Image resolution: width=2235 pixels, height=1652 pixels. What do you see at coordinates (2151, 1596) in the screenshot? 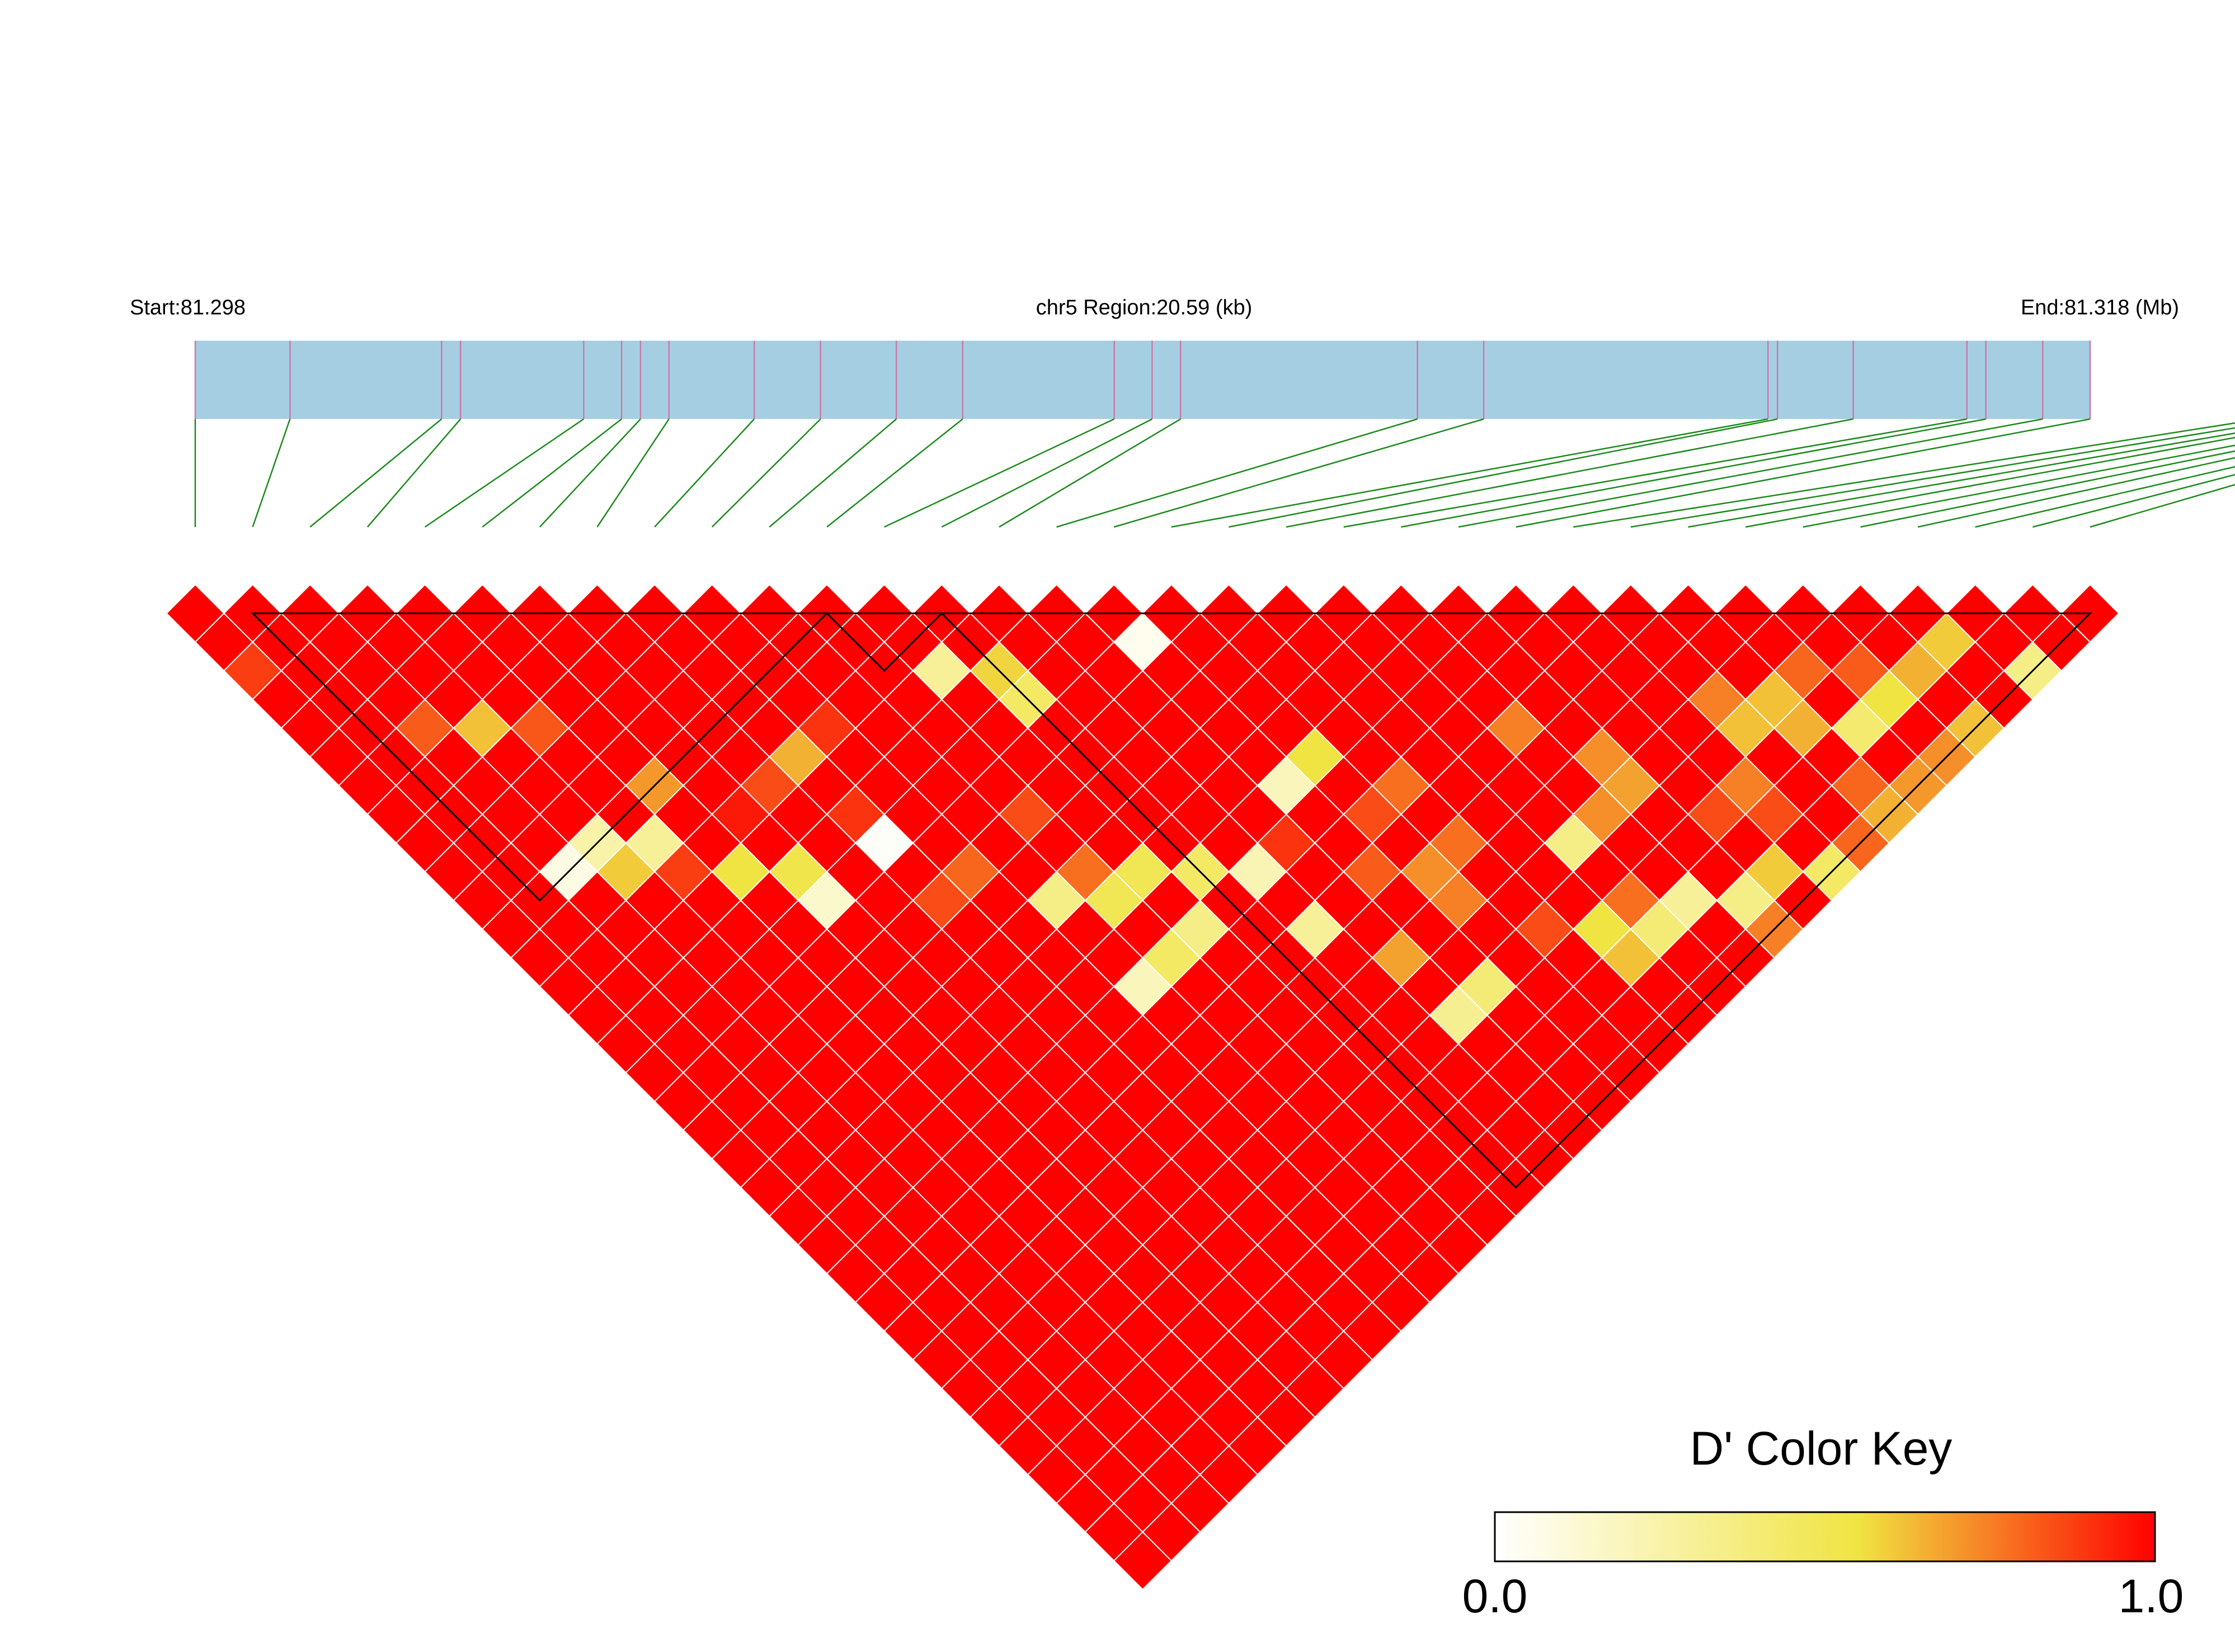
I see `color-key-max-label: 1.0` at bounding box center [2151, 1596].